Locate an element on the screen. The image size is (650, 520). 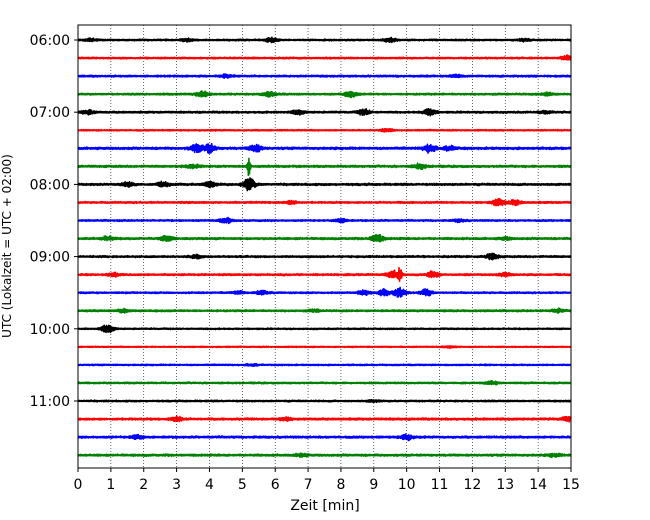
x-tick-label: 1 is located at coordinates (110, 485).